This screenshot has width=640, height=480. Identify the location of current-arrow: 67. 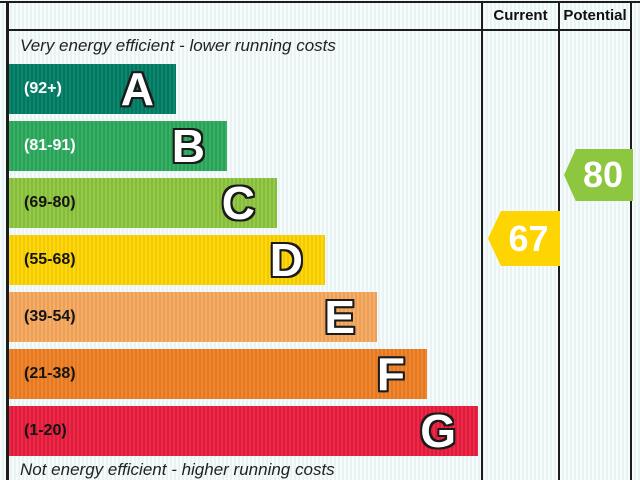
(524, 238).